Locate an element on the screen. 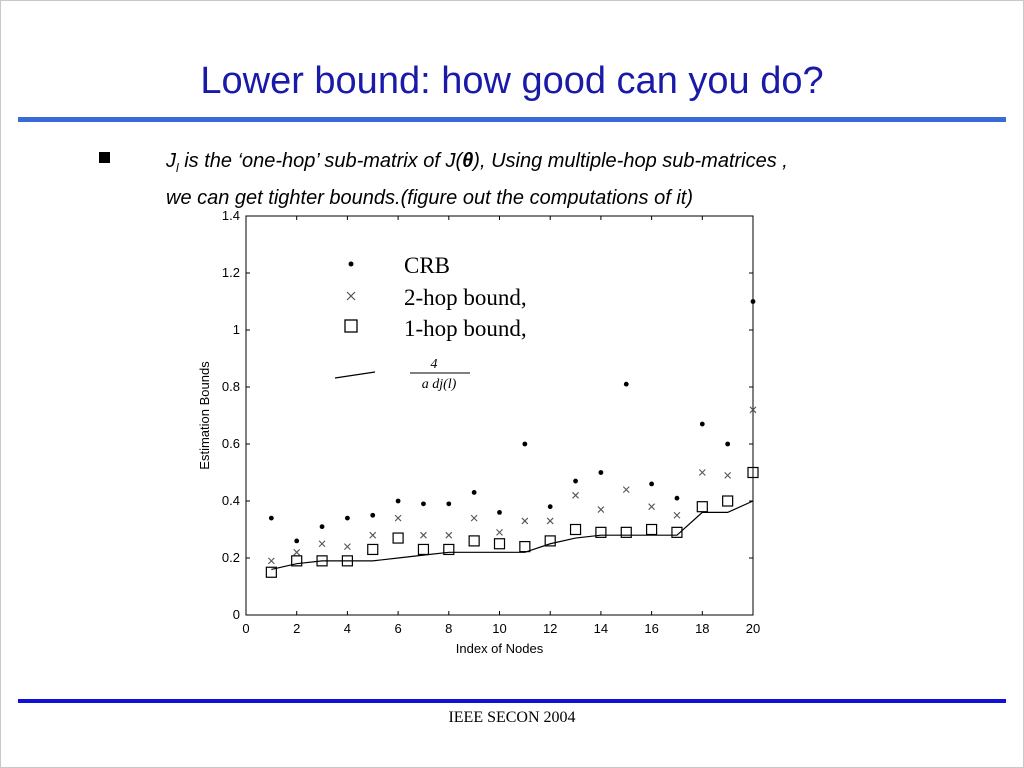 This screenshot has width=1024, height=768. j-subscript: l is located at coordinates (177, 168).